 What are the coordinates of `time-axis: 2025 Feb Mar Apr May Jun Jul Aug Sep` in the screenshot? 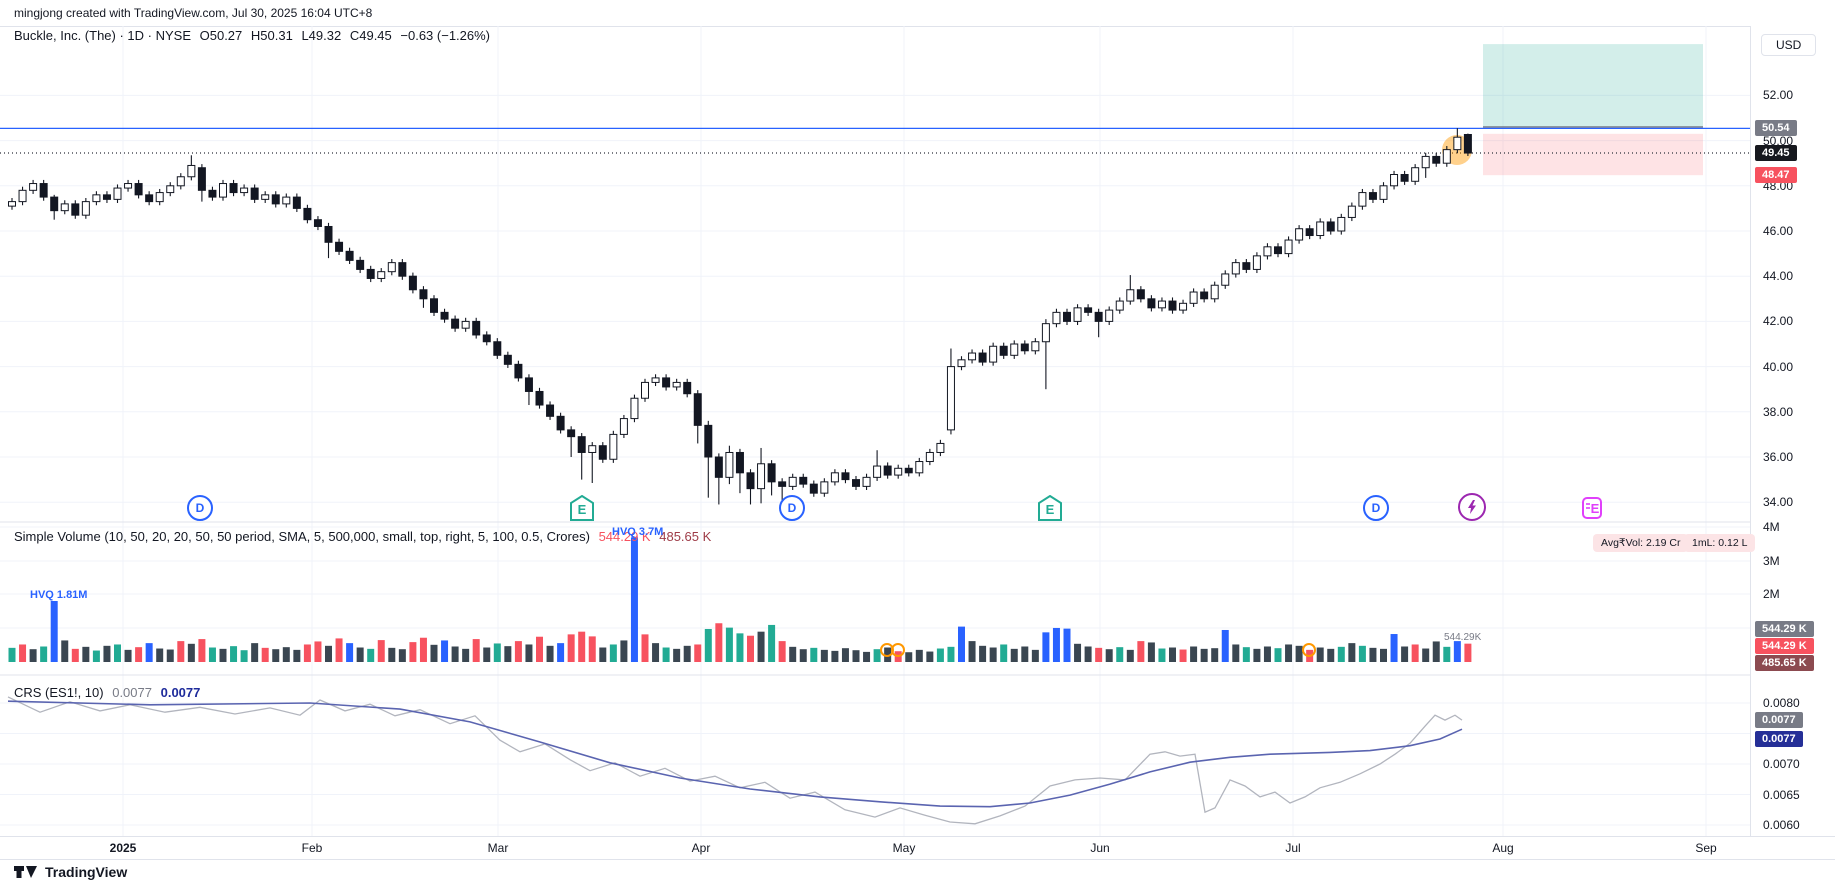 It's located at (917, 848).